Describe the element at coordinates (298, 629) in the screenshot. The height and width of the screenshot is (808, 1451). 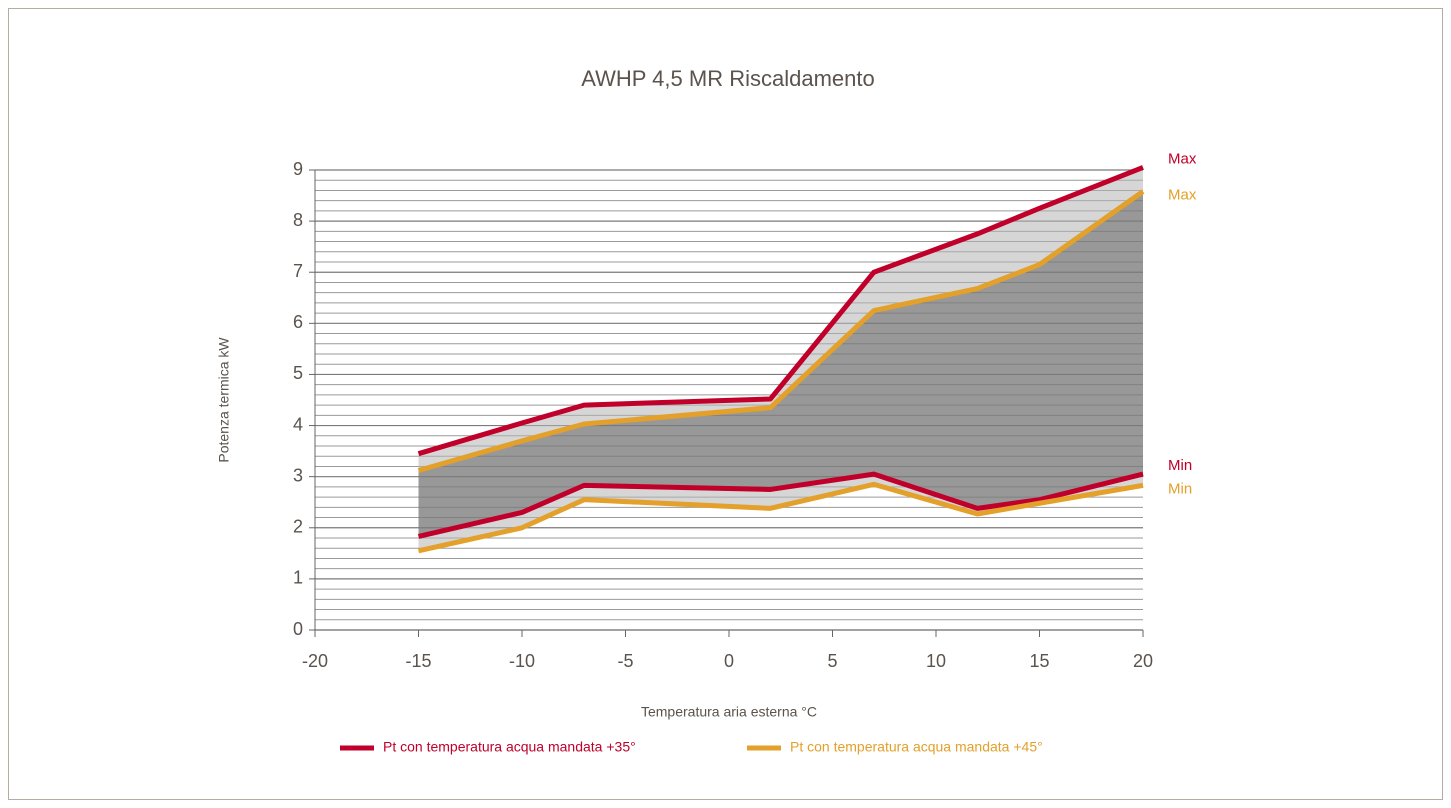
I see `y-tick-label: 0` at that location.